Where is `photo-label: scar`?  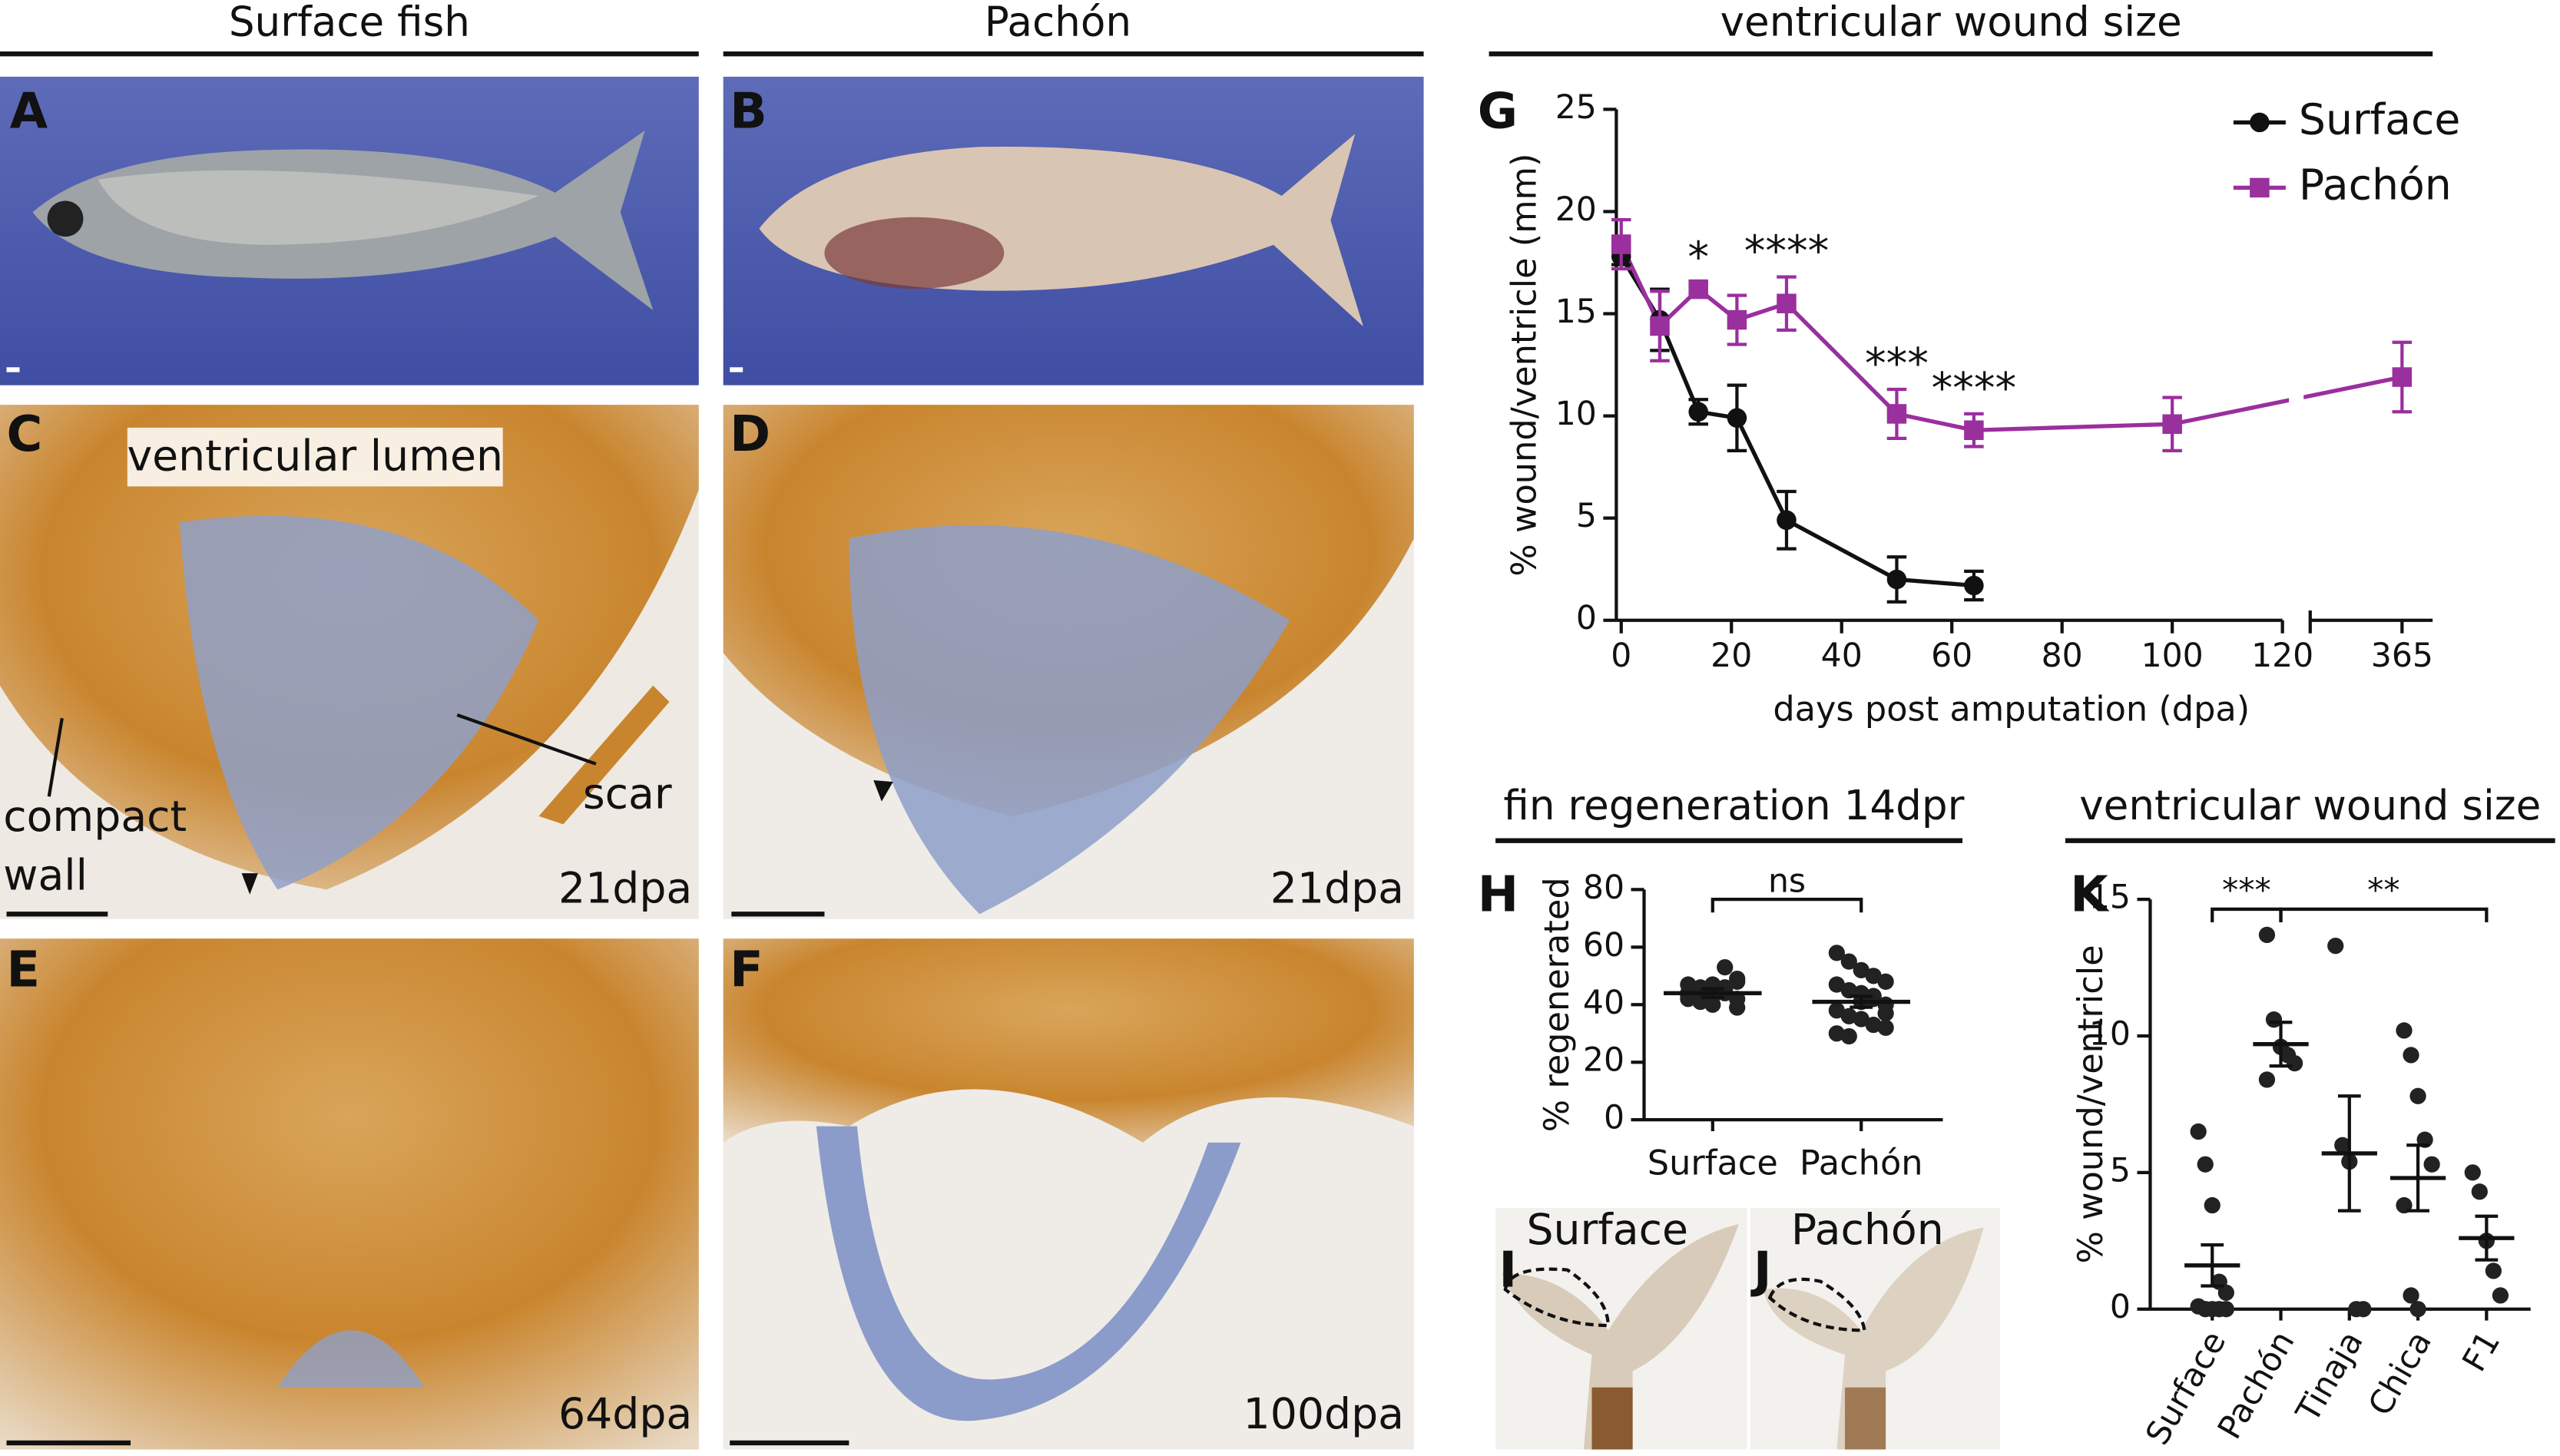
photo-label: scar is located at coordinates (627, 794).